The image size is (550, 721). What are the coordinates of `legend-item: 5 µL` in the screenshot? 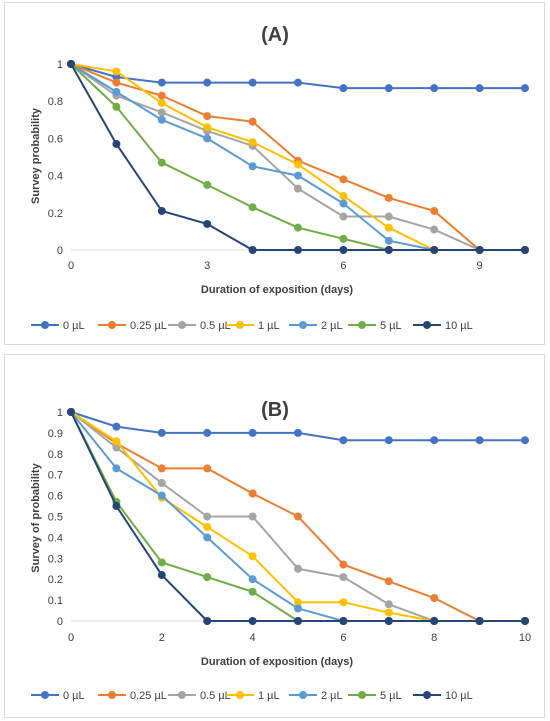 It's located at (375, 326).